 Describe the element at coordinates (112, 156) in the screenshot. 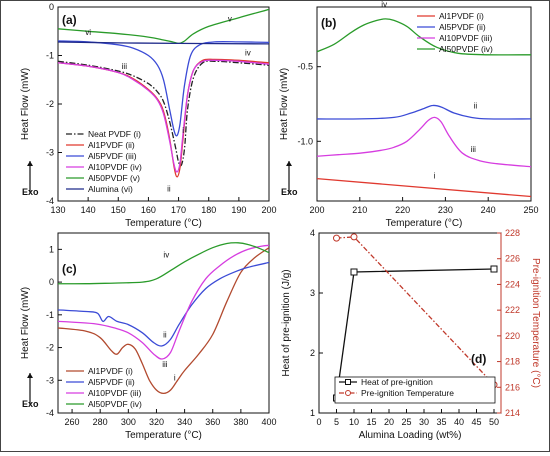

I see `legend-label: Al5PVDF (iii)` at that location.